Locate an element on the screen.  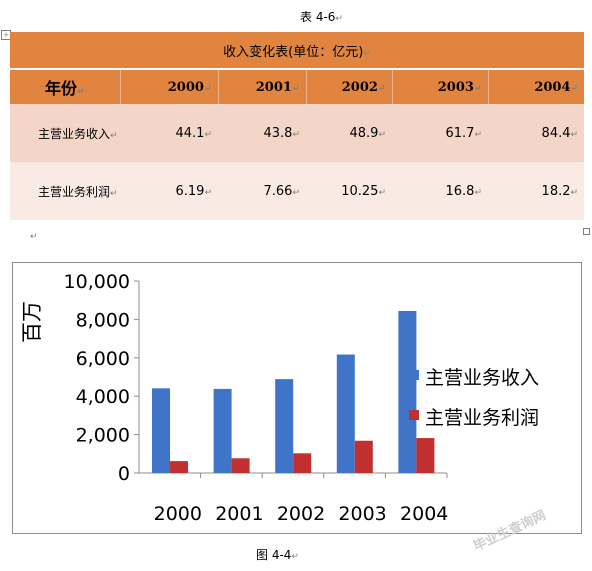
y-tick-label: 4,000 is located at coordinates (103, 397).